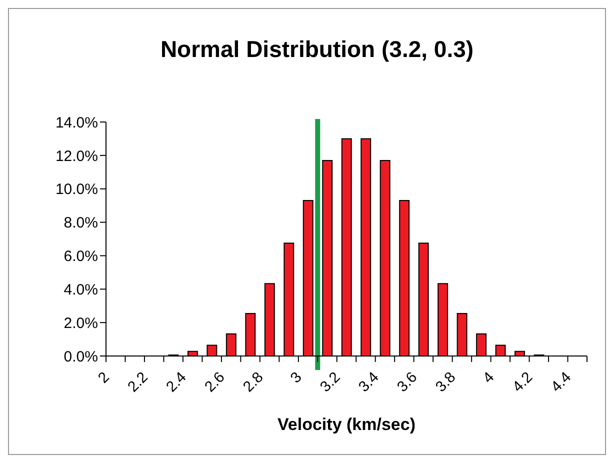 The image size is (614, 461). Describe the element at coordinates (561, 382) in the screenshot. I see `x-tick-label: 4.4` at that location.